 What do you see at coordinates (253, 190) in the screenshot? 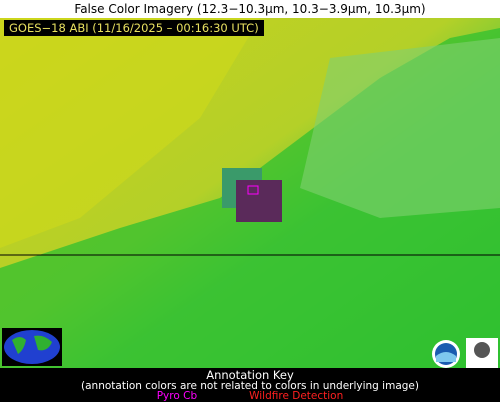
I see `pyrocb-marker` at bounding box center [253, 190].